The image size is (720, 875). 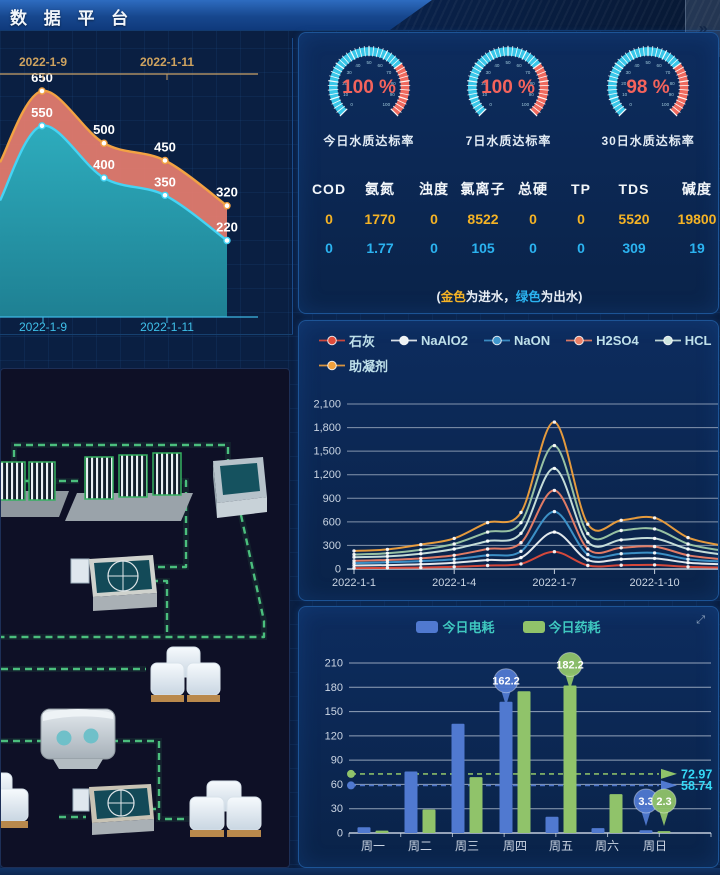 What do you see at coordinates (455, 626) in the screenshot?
I see `legend-item: 今日电耗` at bounding box center [455, 626].